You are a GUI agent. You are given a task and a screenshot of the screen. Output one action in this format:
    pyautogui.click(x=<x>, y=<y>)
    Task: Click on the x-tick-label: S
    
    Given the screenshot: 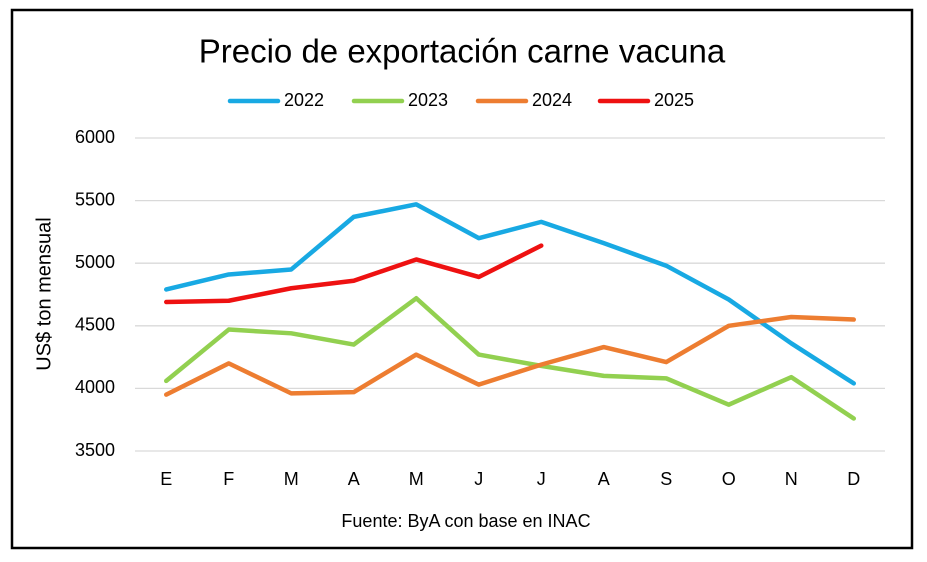 What is the action you would take?
    pyautogui.click(x=666, y=479)
    